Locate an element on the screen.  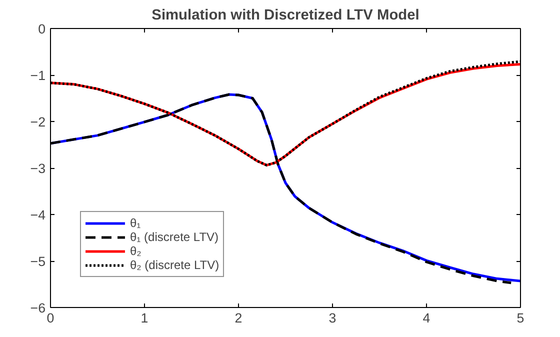
x-tick-label: 1 is located at coordinates (144, 318).